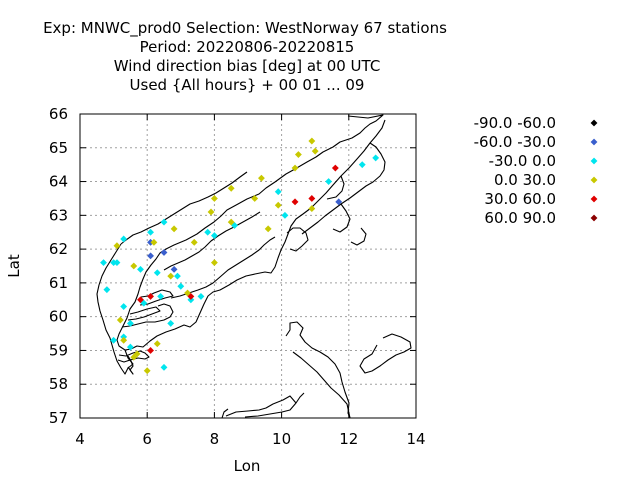  What do you see at coordinates (348, 439) in the screenshot?
I see `x-tick-label: 12` at bounding box center [348, 439].